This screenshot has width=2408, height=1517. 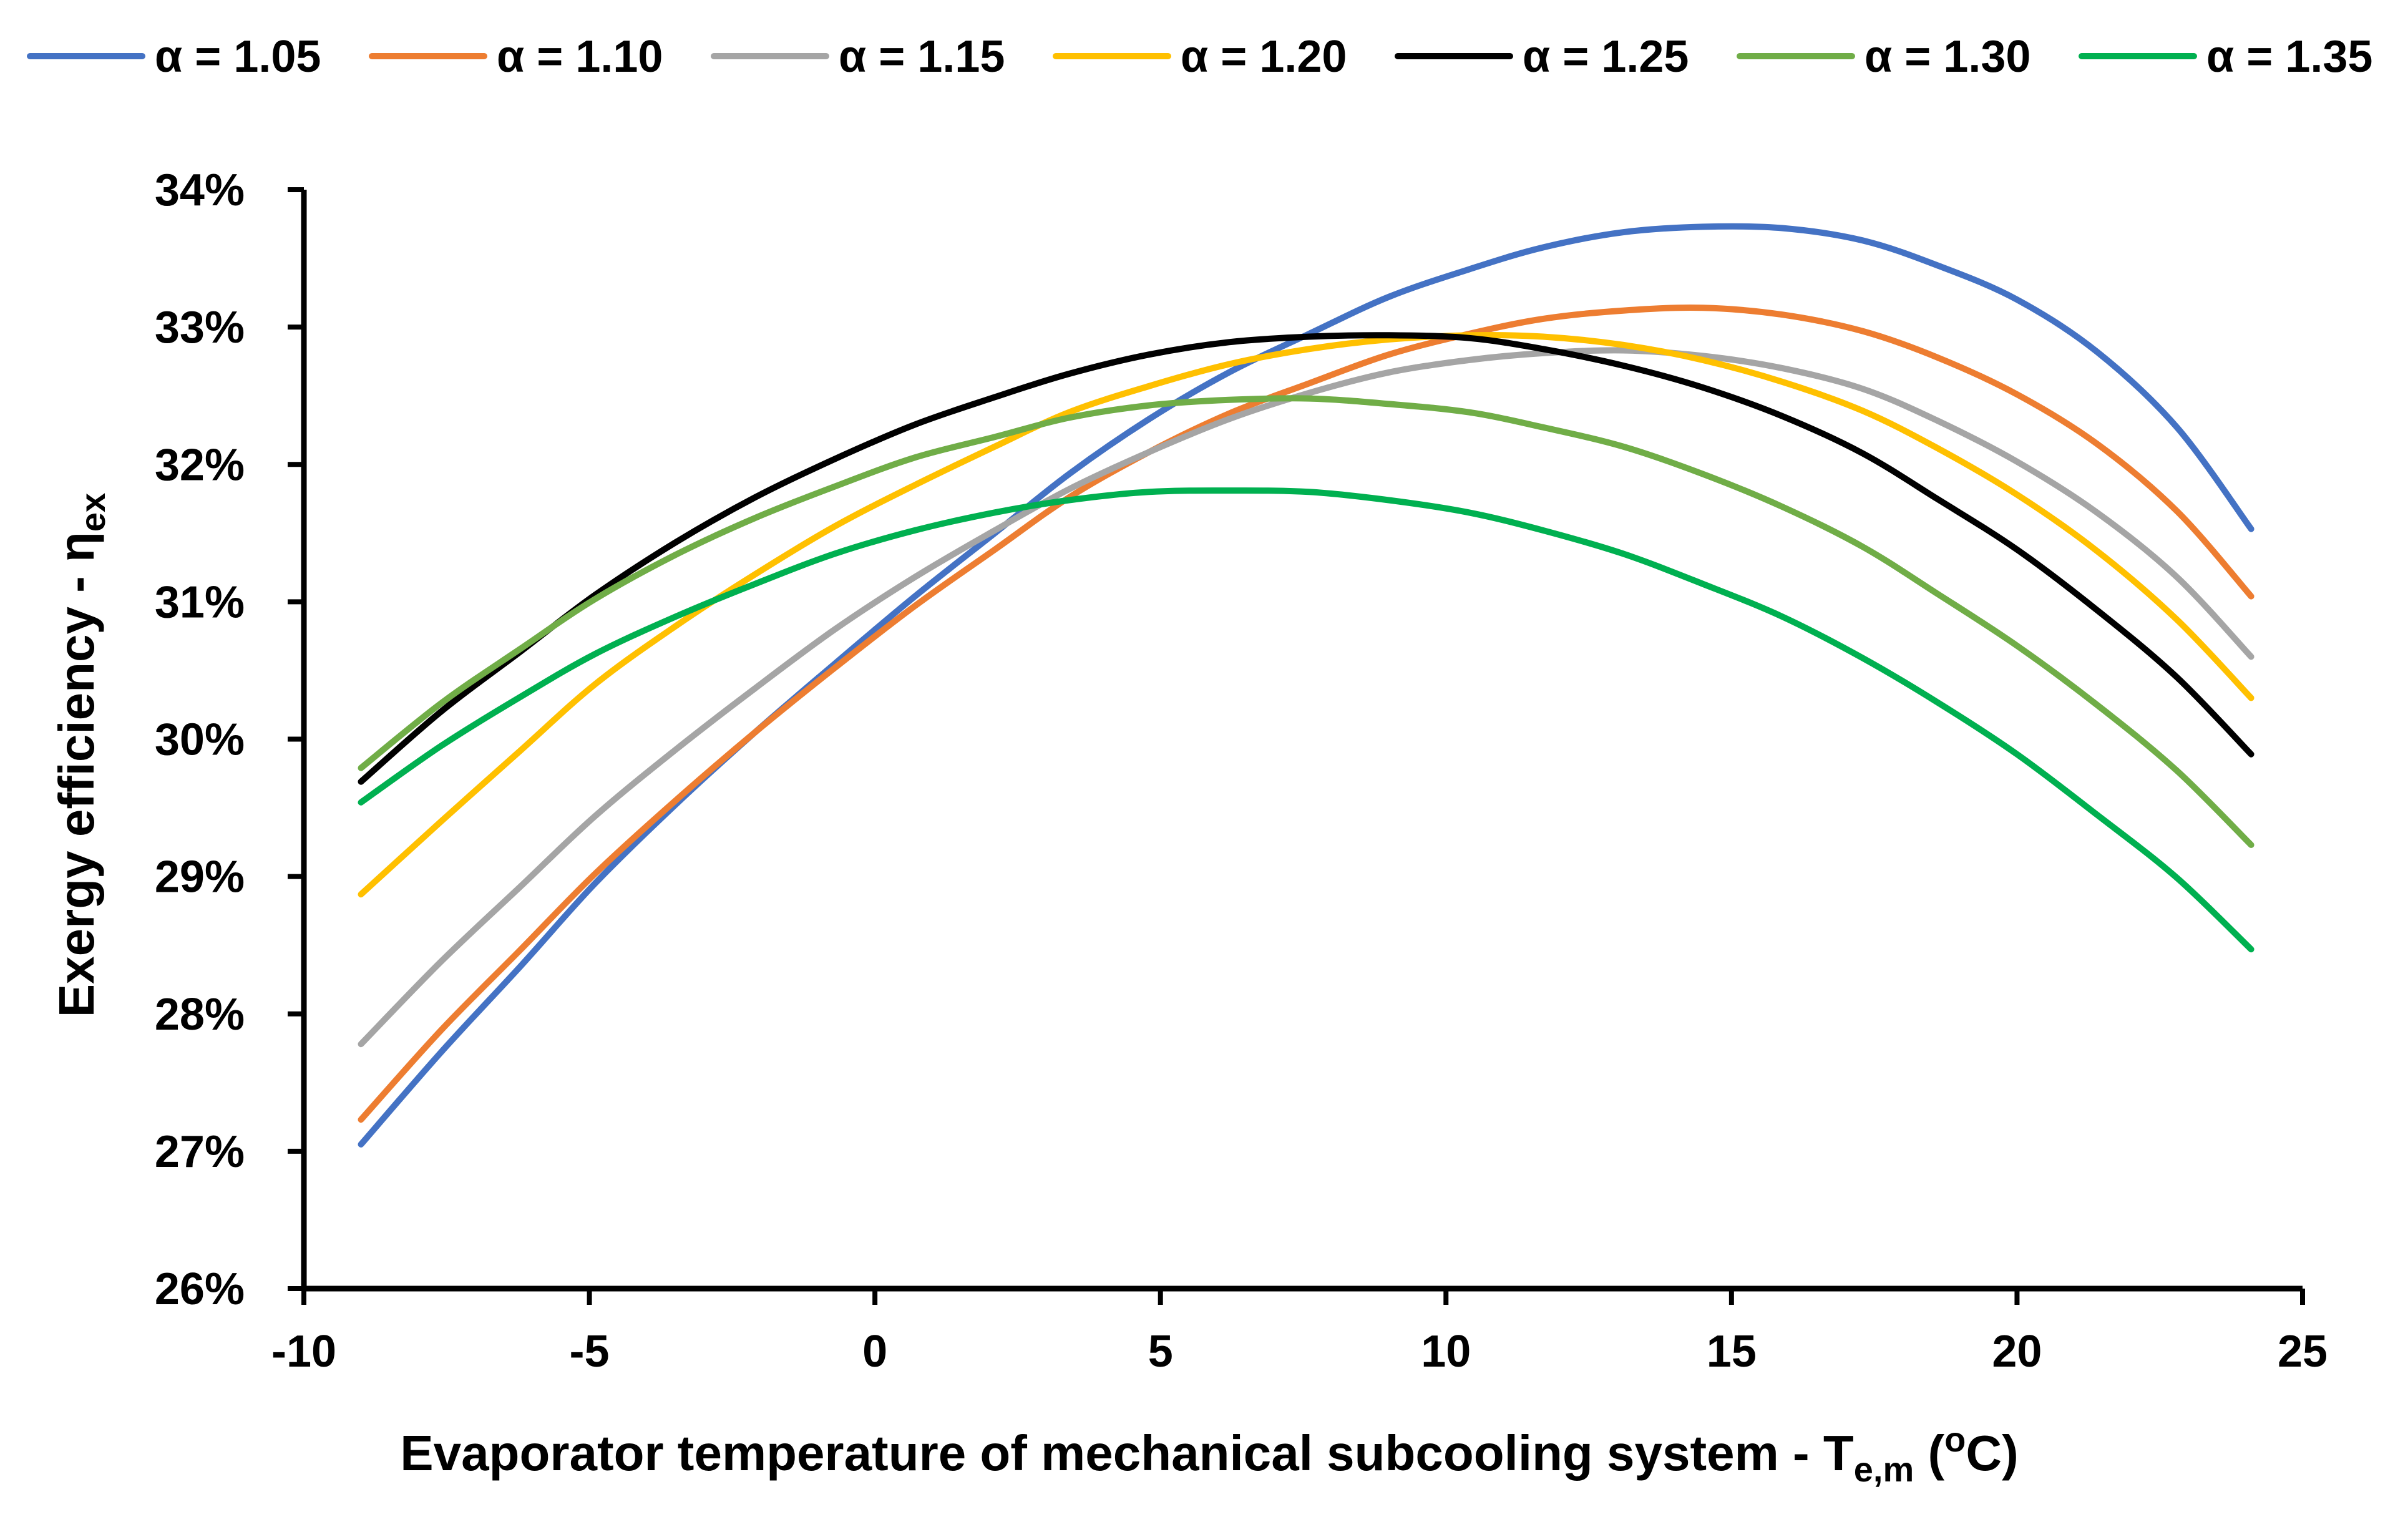 What do you see at coordinates (1955, 1439) in the screenshot?
I see `x-axis-title-superscript: o` at bounding box center [1955, 1439].